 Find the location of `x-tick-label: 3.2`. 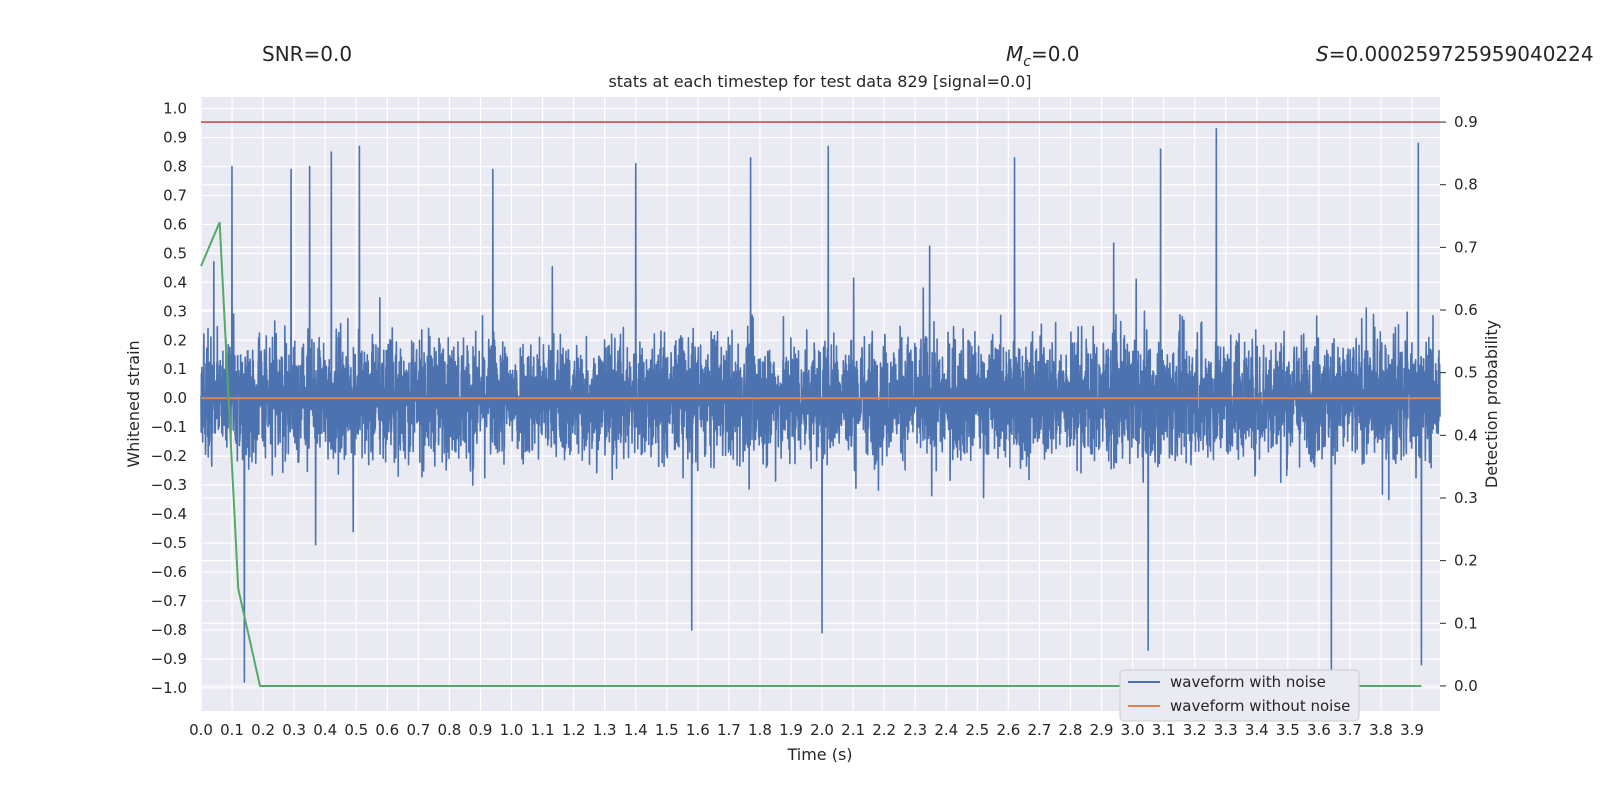

x-tick-label: 3.2 is located at coordinates (1195, 730).